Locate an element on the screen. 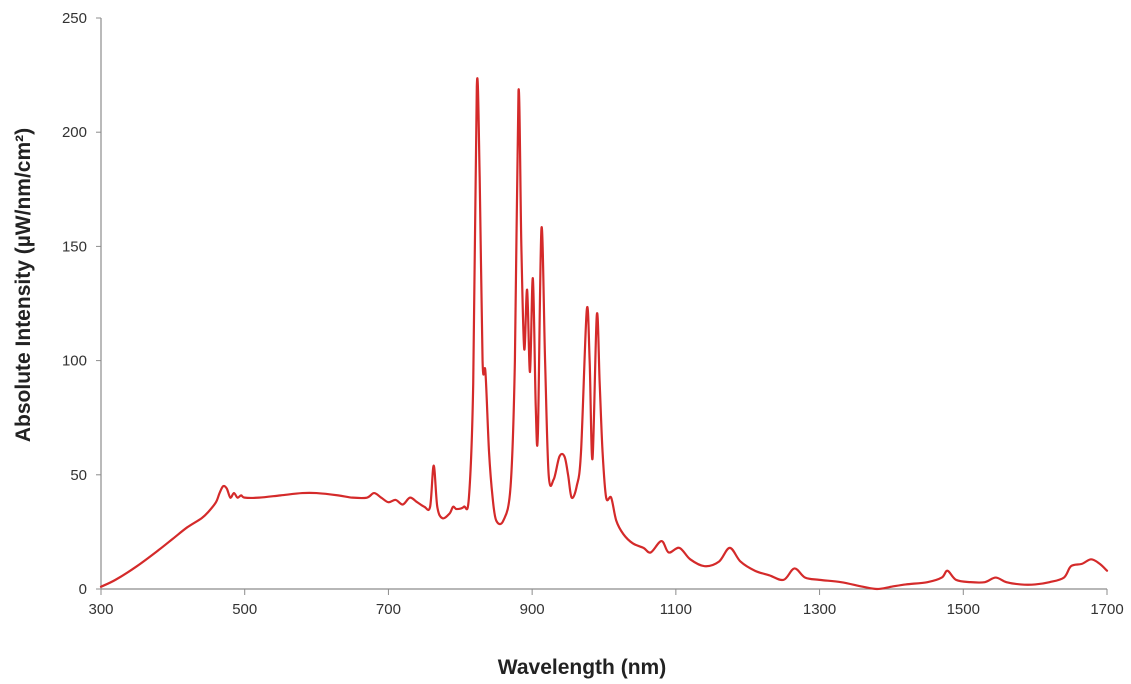 The image size is (1131, 684). x-tick-label: 500 is located at coordinates (244, 609).